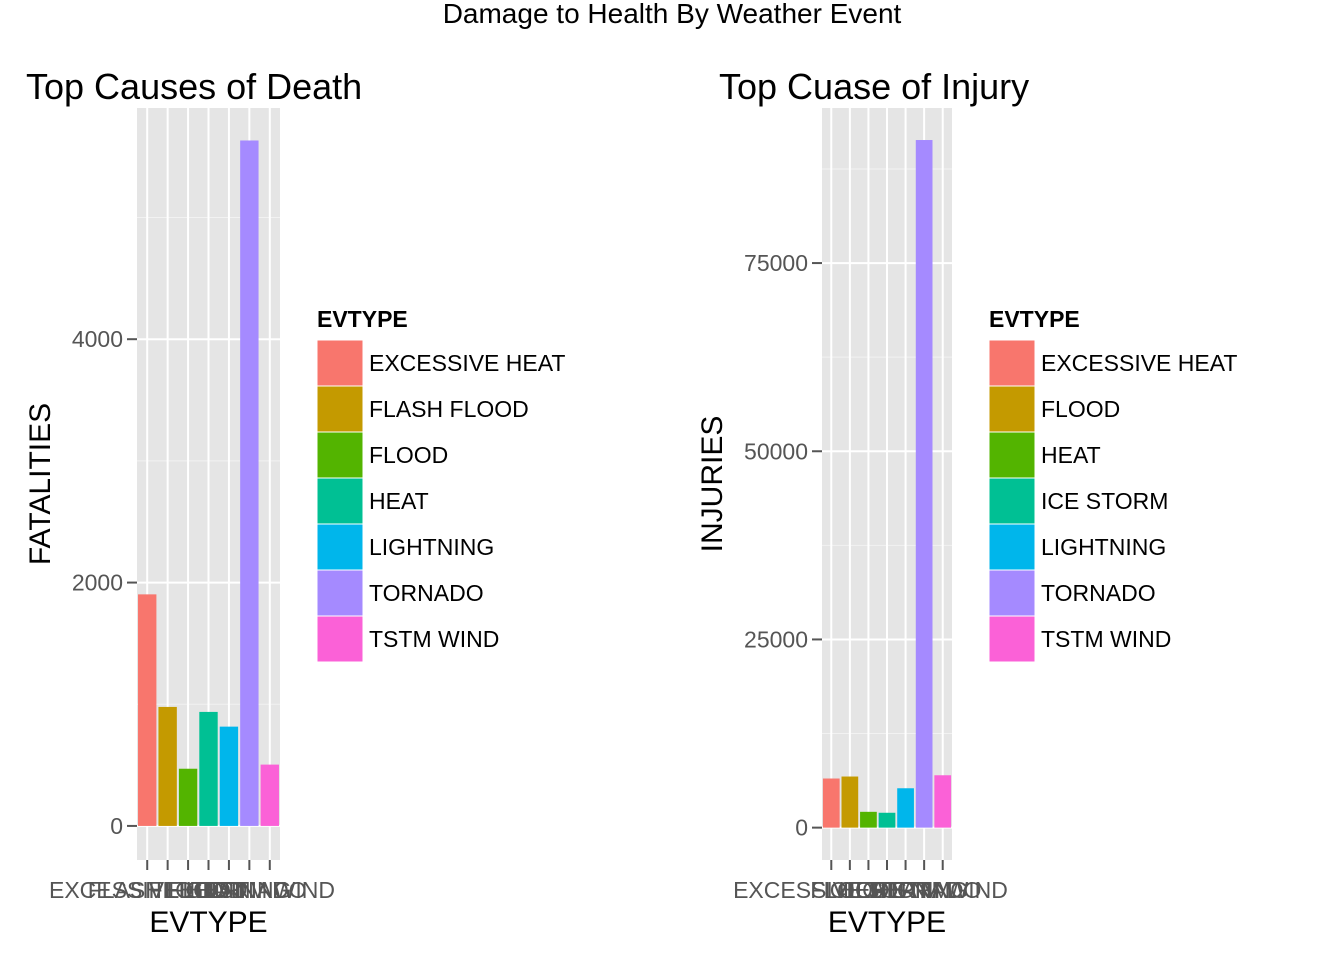 The image size is (1344, 960). I want to click on y-tick-label: 4000, so click(97, 339).